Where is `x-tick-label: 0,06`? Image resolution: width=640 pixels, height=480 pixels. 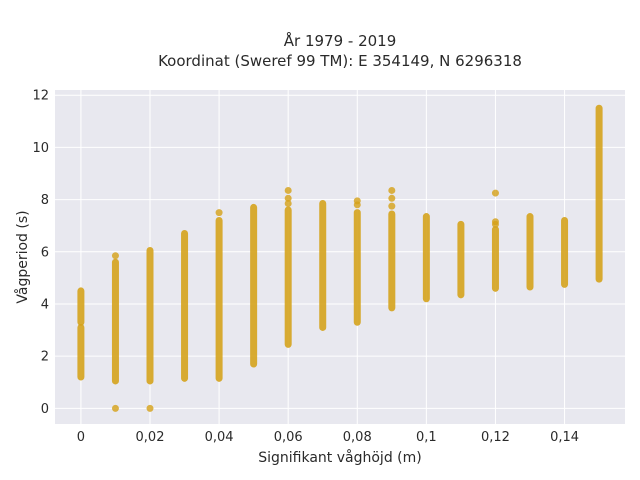
x-tick-label: 0,06 is located at coordinates (288, 437).